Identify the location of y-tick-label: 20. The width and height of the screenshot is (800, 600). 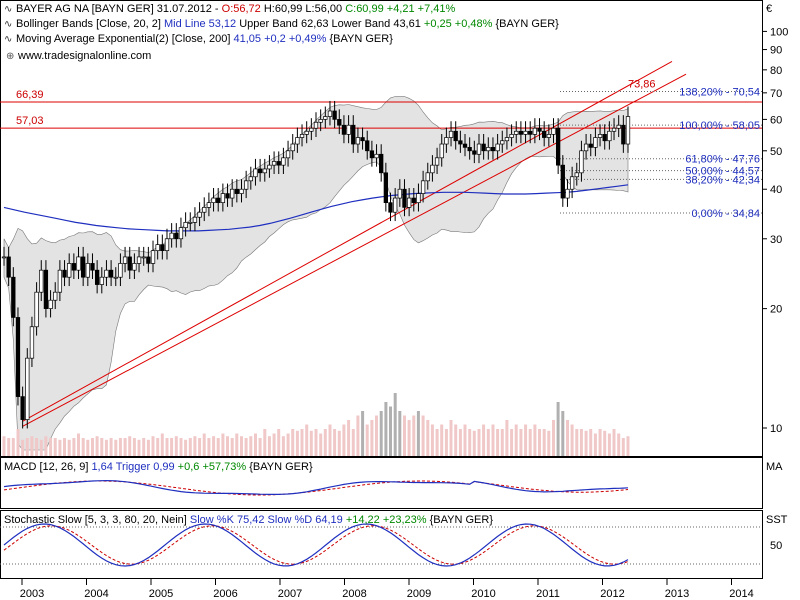
(776, 310).